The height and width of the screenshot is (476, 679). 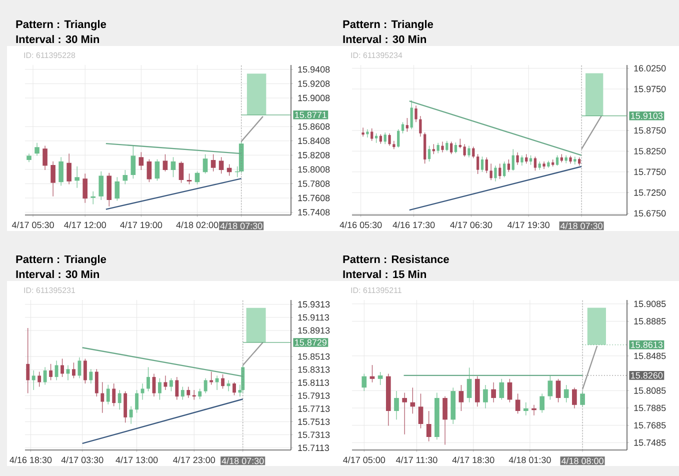 What do you see at coordinates (650, 408) in the screenshot?
I see `y-tick-label: 15.7885` at bounding box center [650, 408].